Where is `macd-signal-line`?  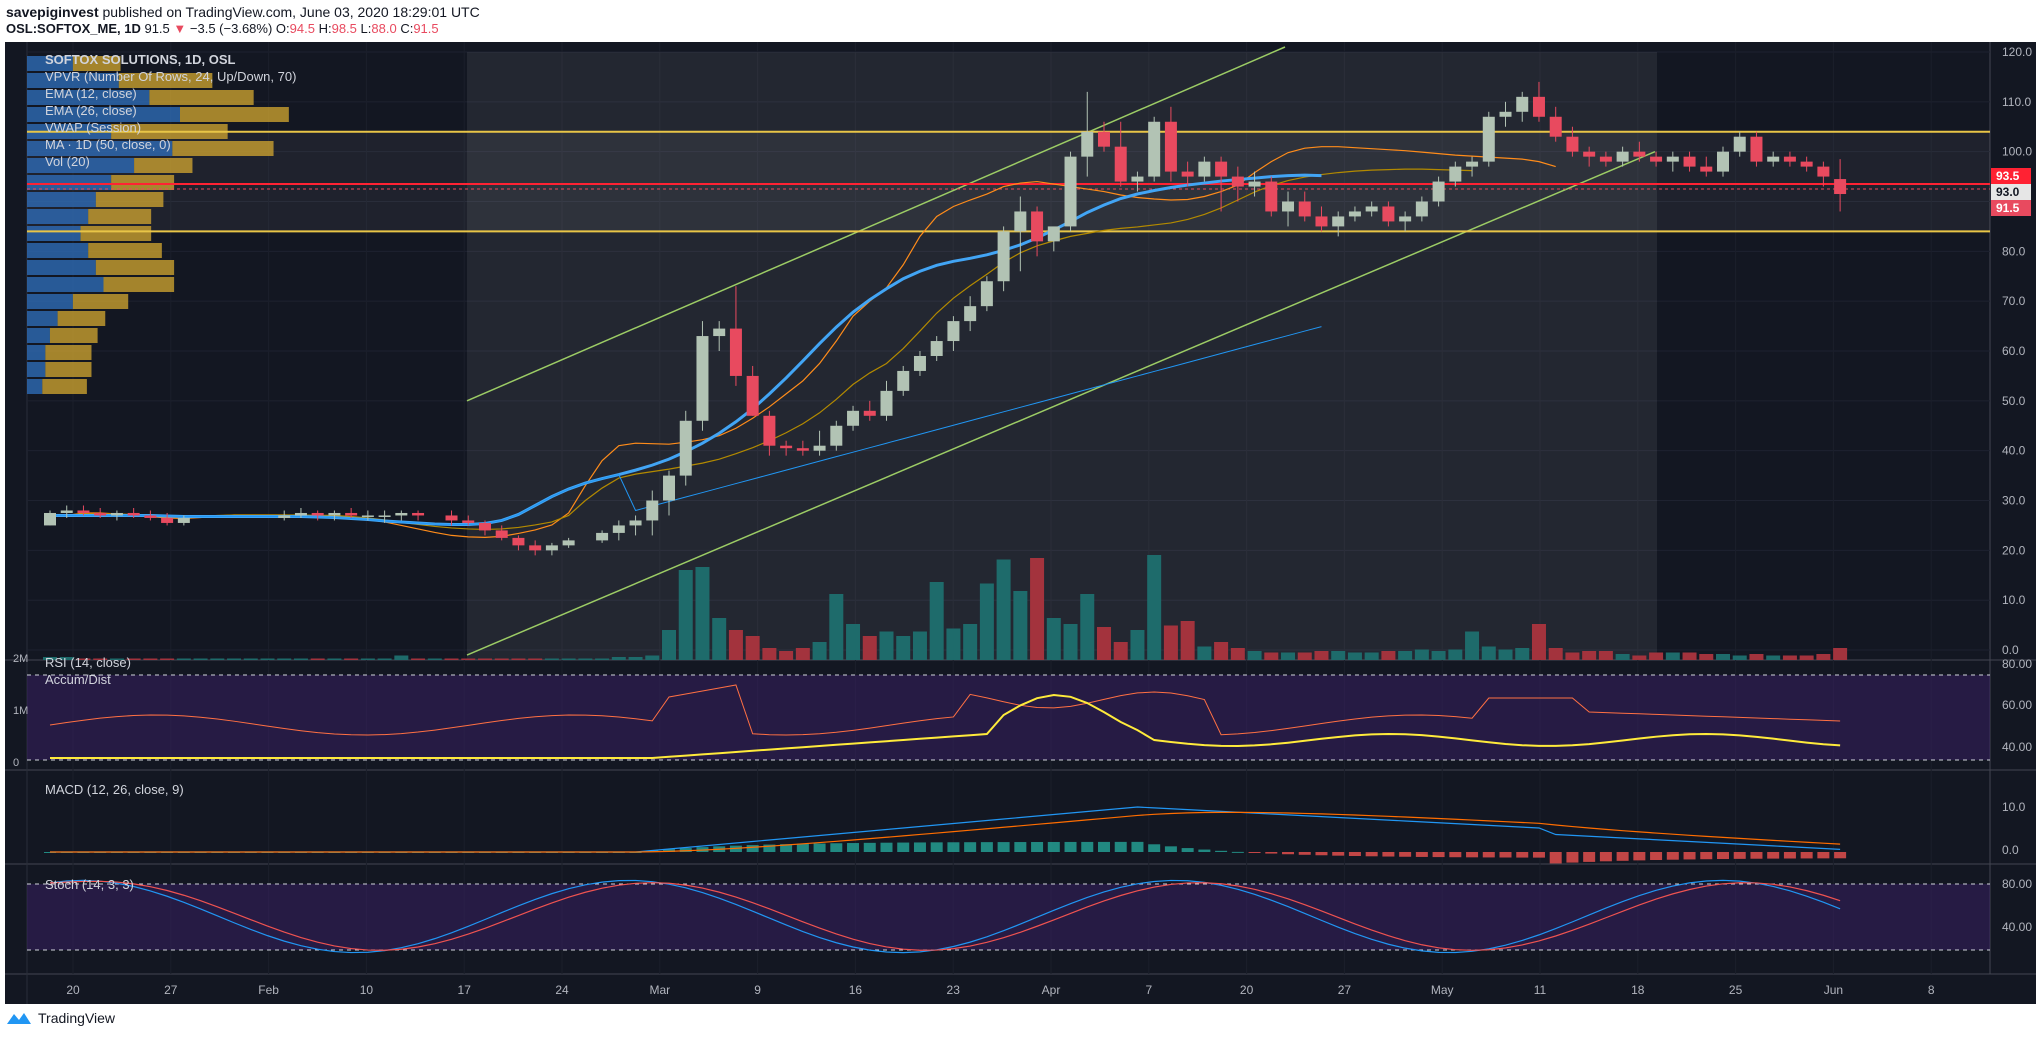
macd-signal-line is located at coordinates (945, 832).